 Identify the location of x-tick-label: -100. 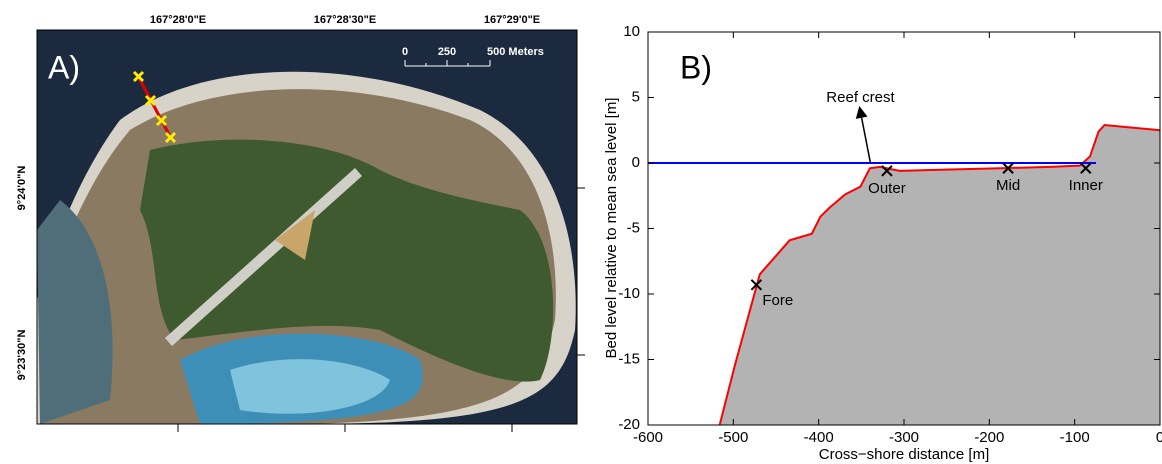
(1075, 437).